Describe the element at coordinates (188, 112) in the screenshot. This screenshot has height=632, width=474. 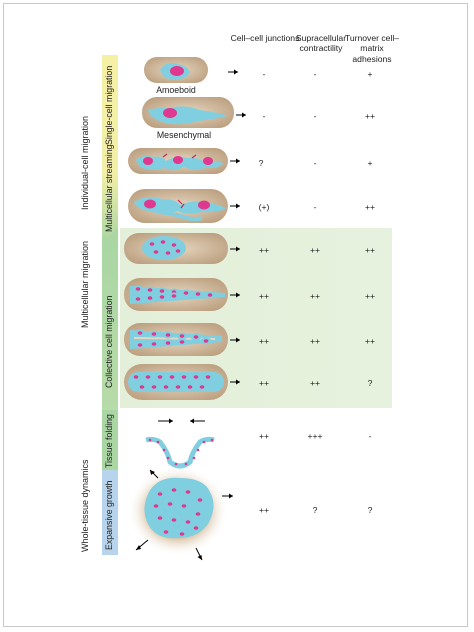
I see `mesenchymal-panel` at that location.